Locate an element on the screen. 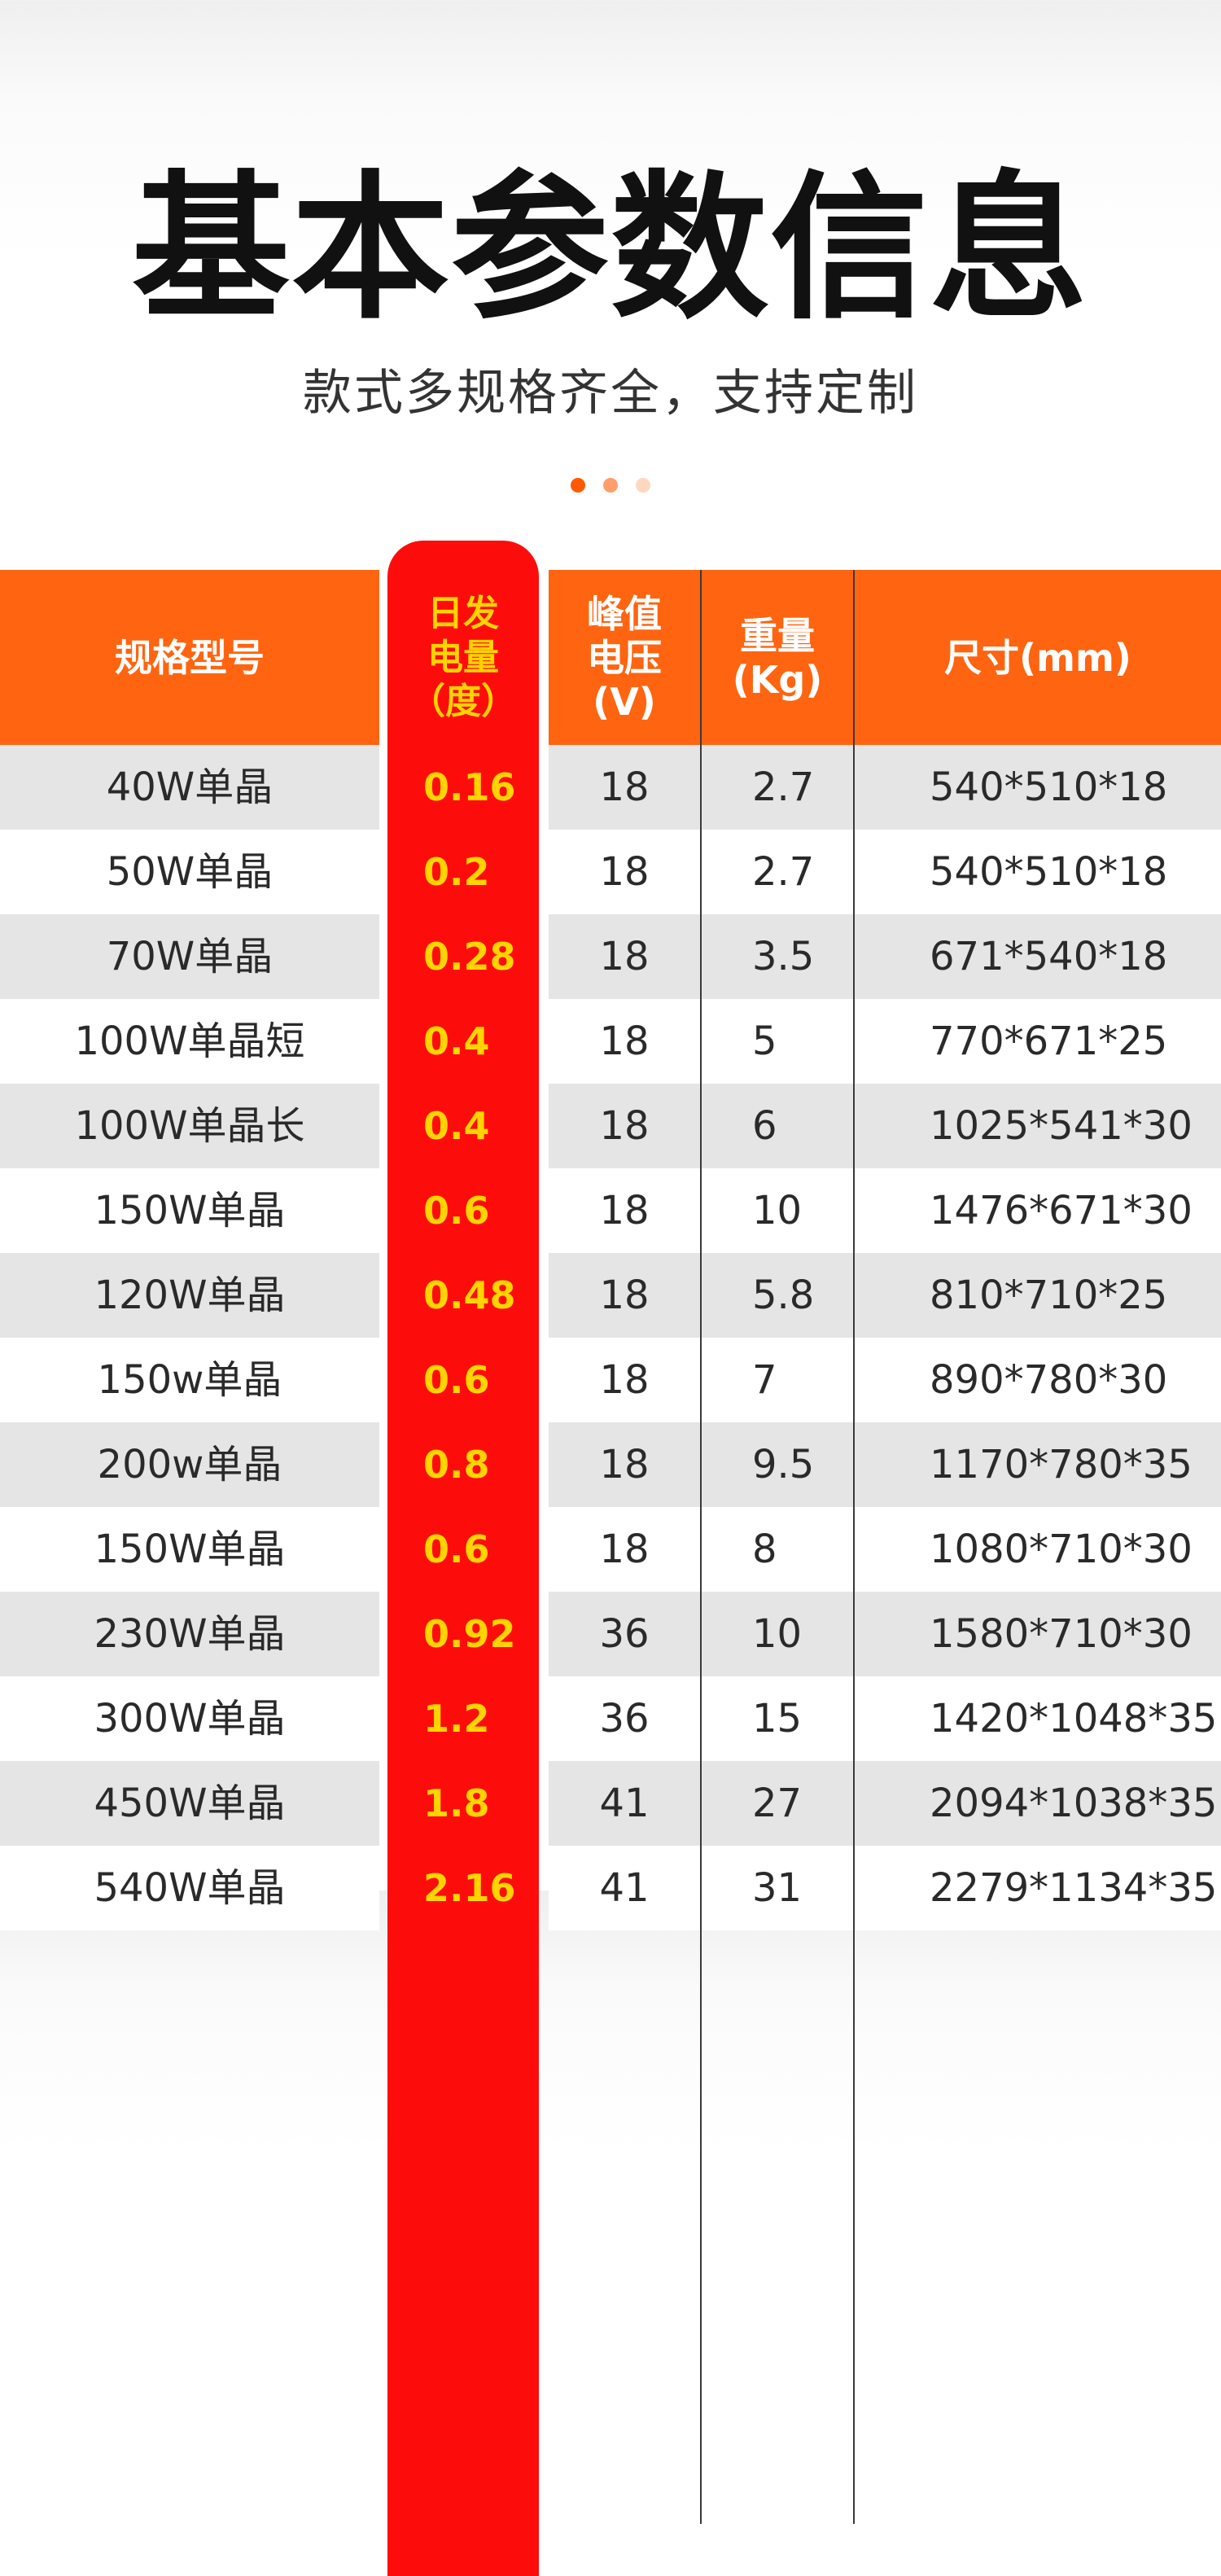  table-row: 150w单晶 0.6 18 7 890*780*30 is located at coordinates (610, 1380).